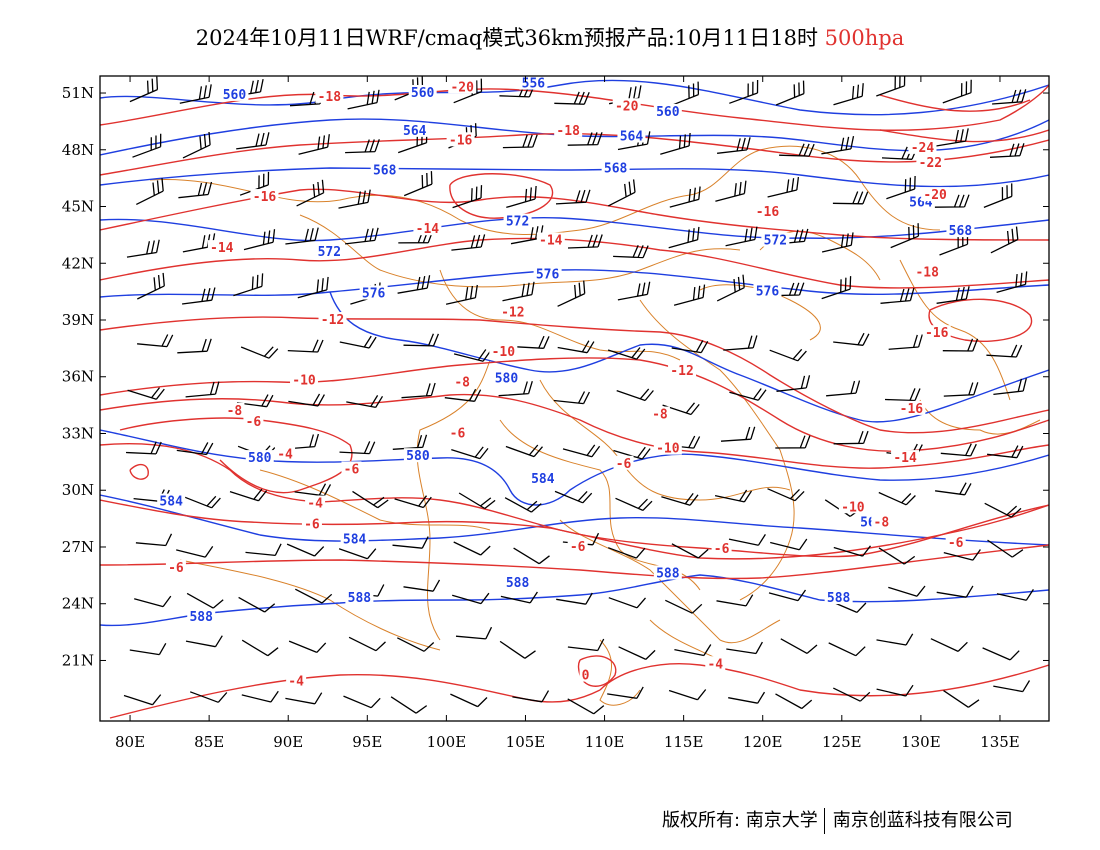 The image size is (1100, 850). What do you see at coordinates (78, 547) in the screenshot?
I see `lat-label: 27N` at bounding box center [78, 547].